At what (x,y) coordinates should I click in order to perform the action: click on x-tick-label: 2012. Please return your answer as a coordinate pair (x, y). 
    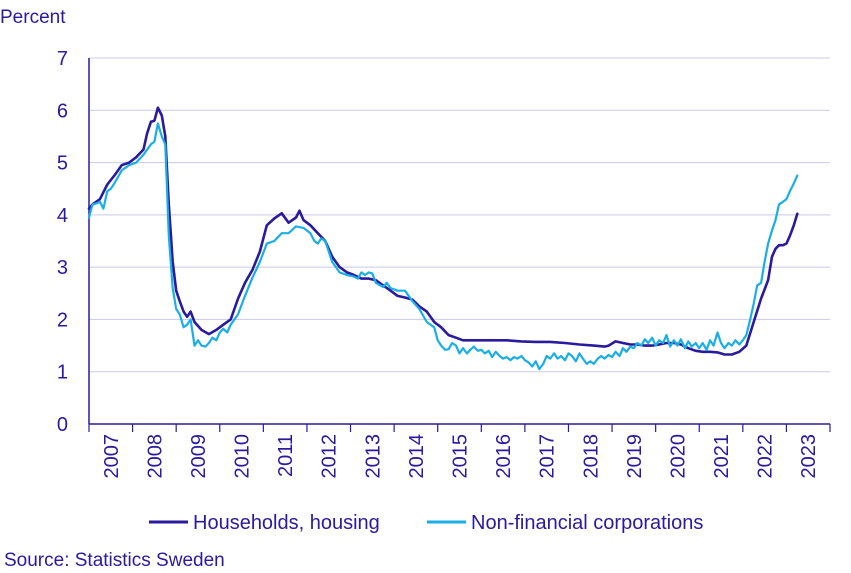
    Looking at the image, I should click on (330, 456).